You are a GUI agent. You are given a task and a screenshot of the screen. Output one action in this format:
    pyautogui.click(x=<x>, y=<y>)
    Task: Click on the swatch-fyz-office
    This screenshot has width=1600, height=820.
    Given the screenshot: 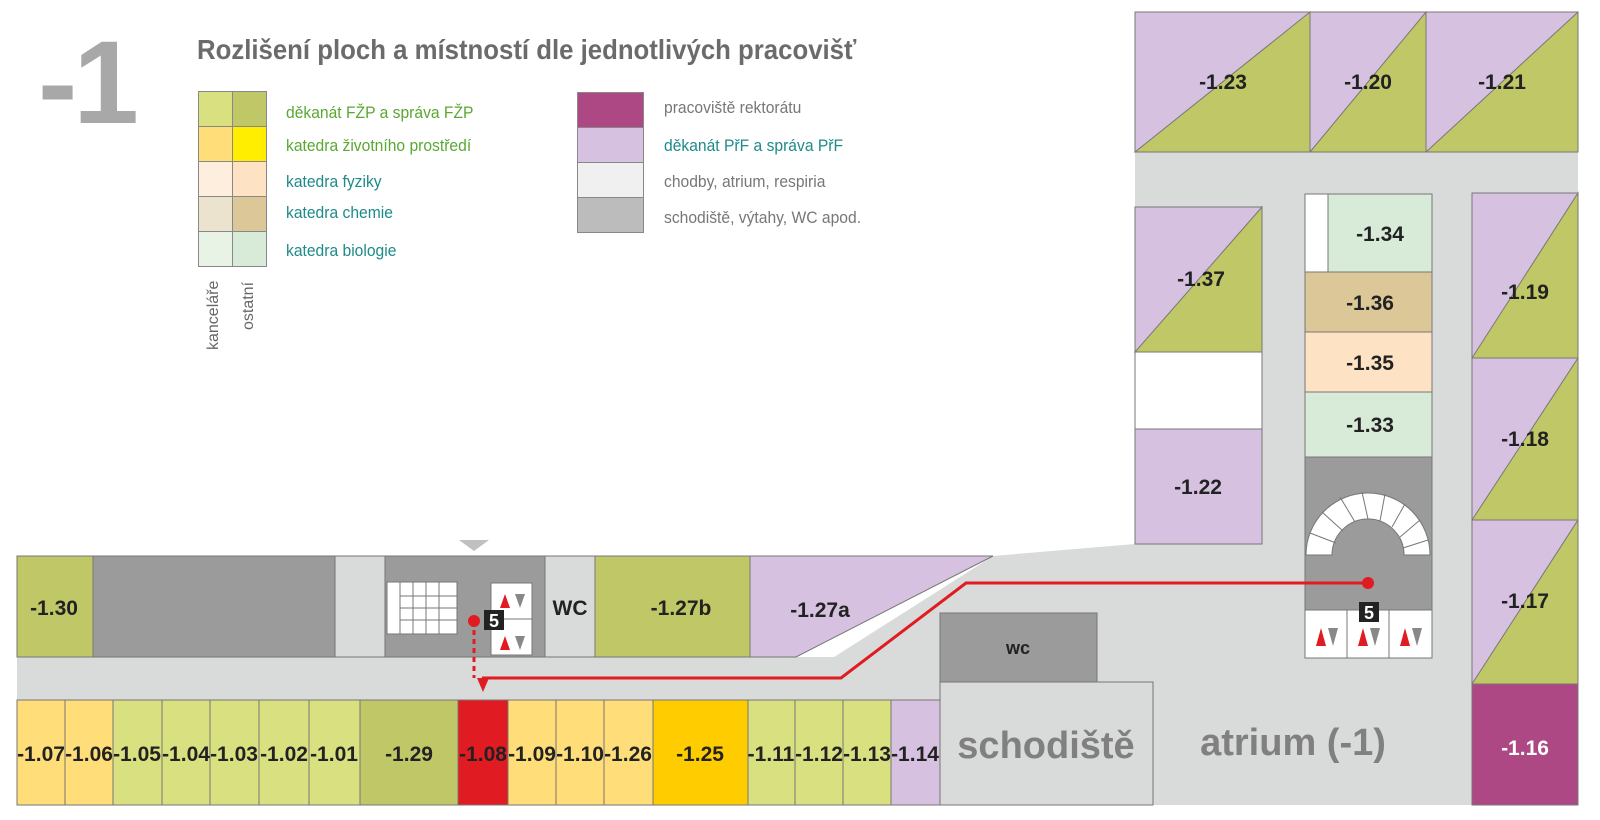 What is the action you would take?
    pyautogui.click(x=215, y=179)
    